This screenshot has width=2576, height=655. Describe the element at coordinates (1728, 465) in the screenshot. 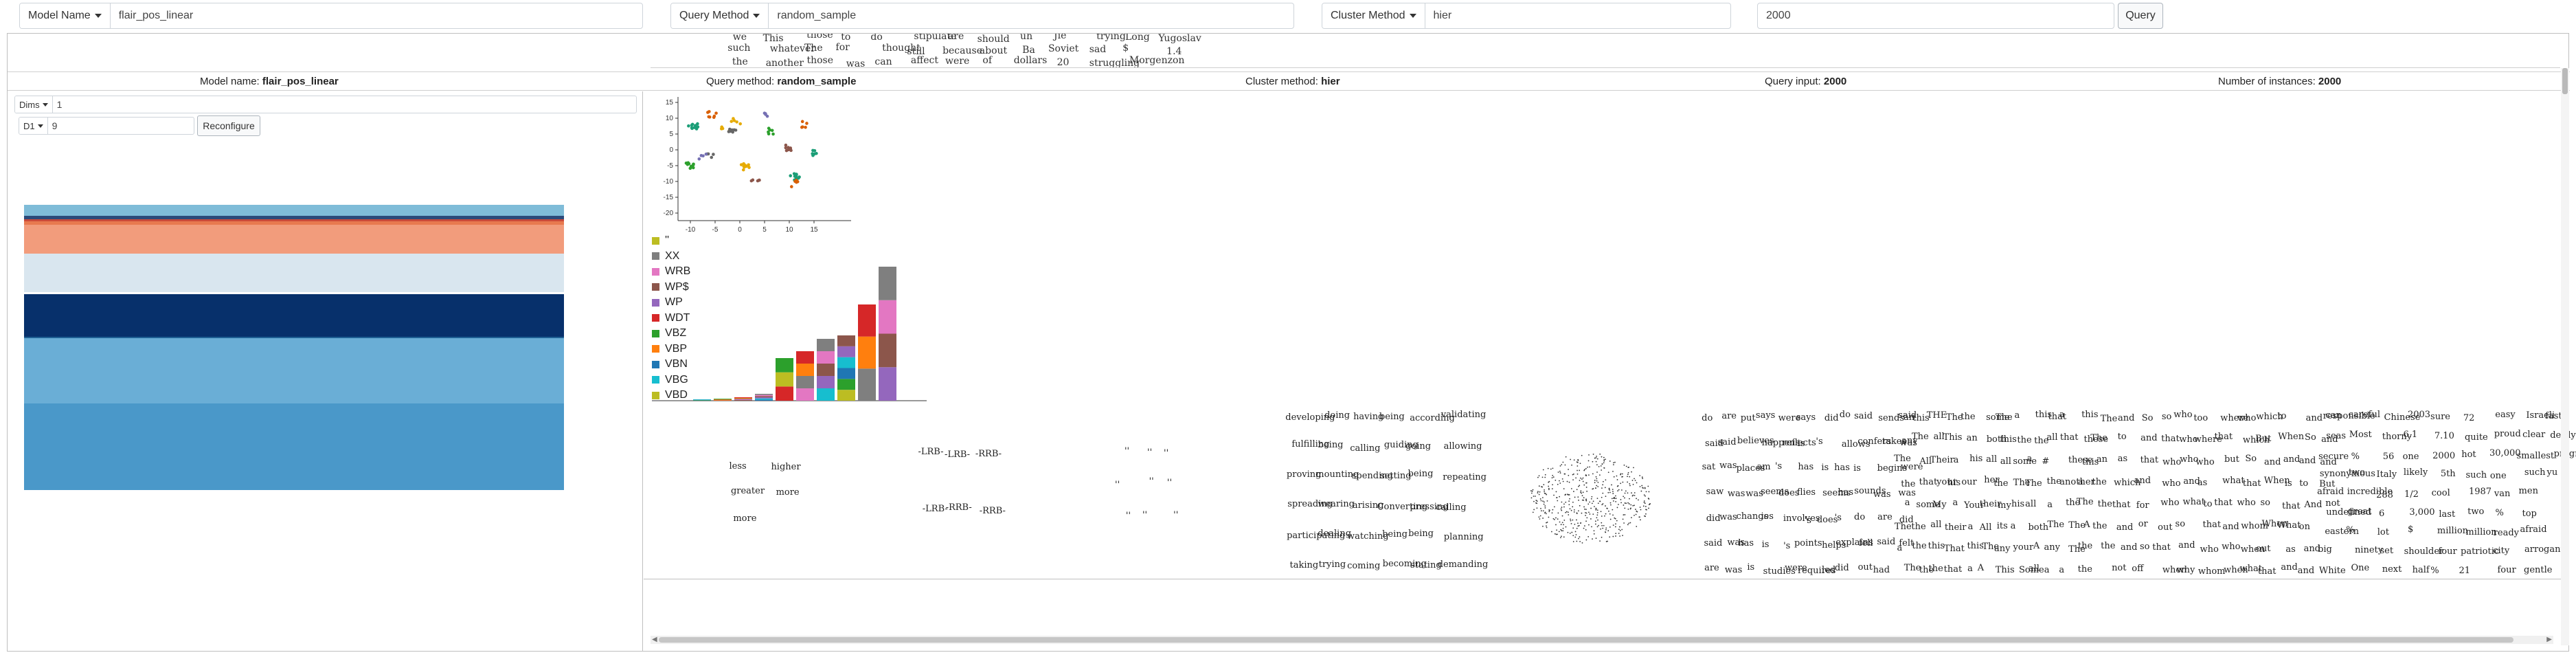

I see `cloud-word: was` at that location.